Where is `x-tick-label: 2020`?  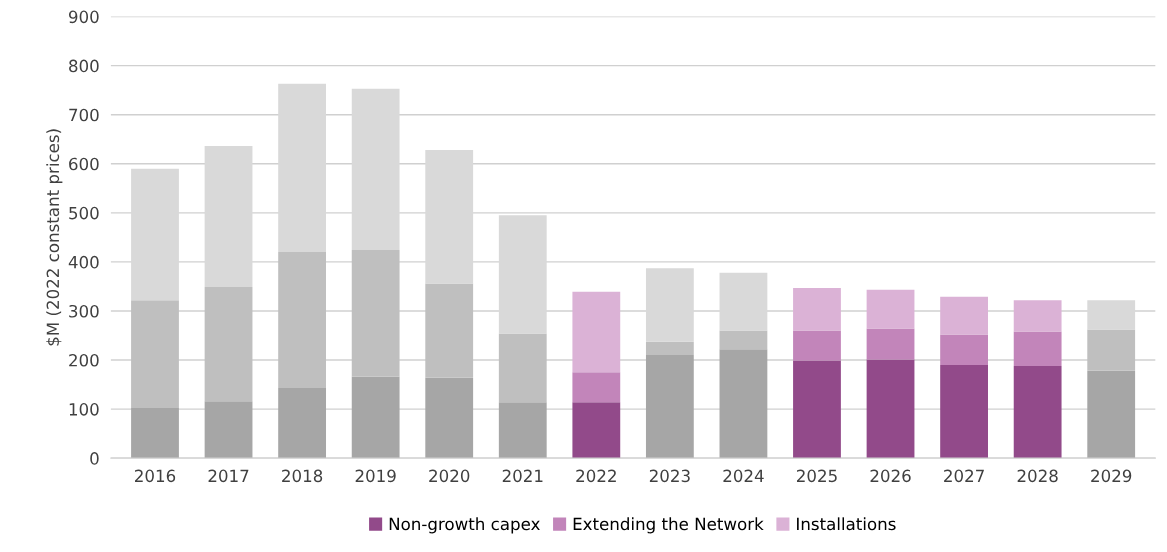 x-tick-label: 2020 is located at coordinates (449, 476).